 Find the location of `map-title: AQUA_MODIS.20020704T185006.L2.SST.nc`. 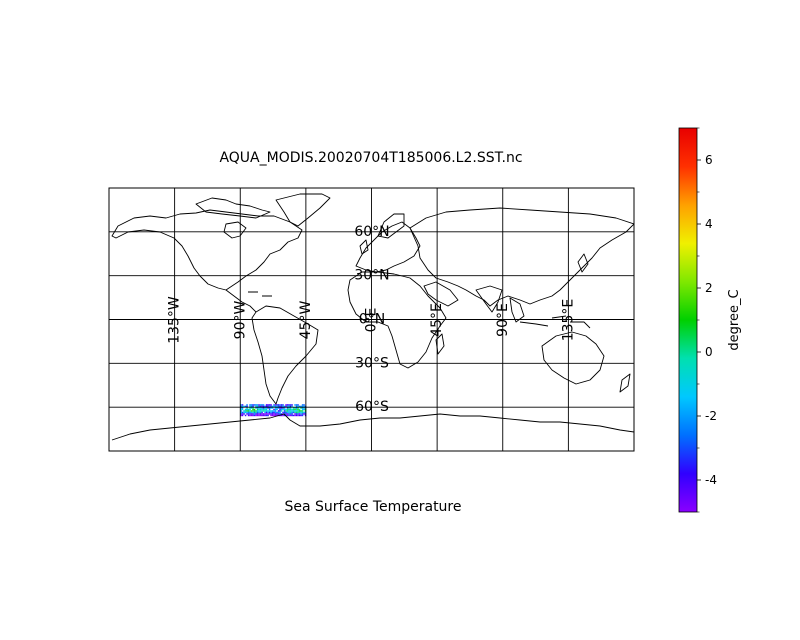

map-title: AQUA_MODIS.20020704T185006.L2.SST.nc is located at coordinates (370, 158).